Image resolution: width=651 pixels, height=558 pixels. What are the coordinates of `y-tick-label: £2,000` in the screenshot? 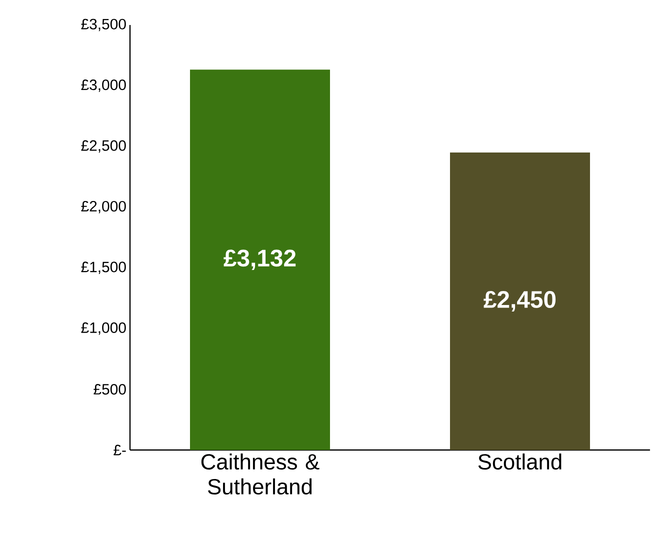 It's located at (103, 207).